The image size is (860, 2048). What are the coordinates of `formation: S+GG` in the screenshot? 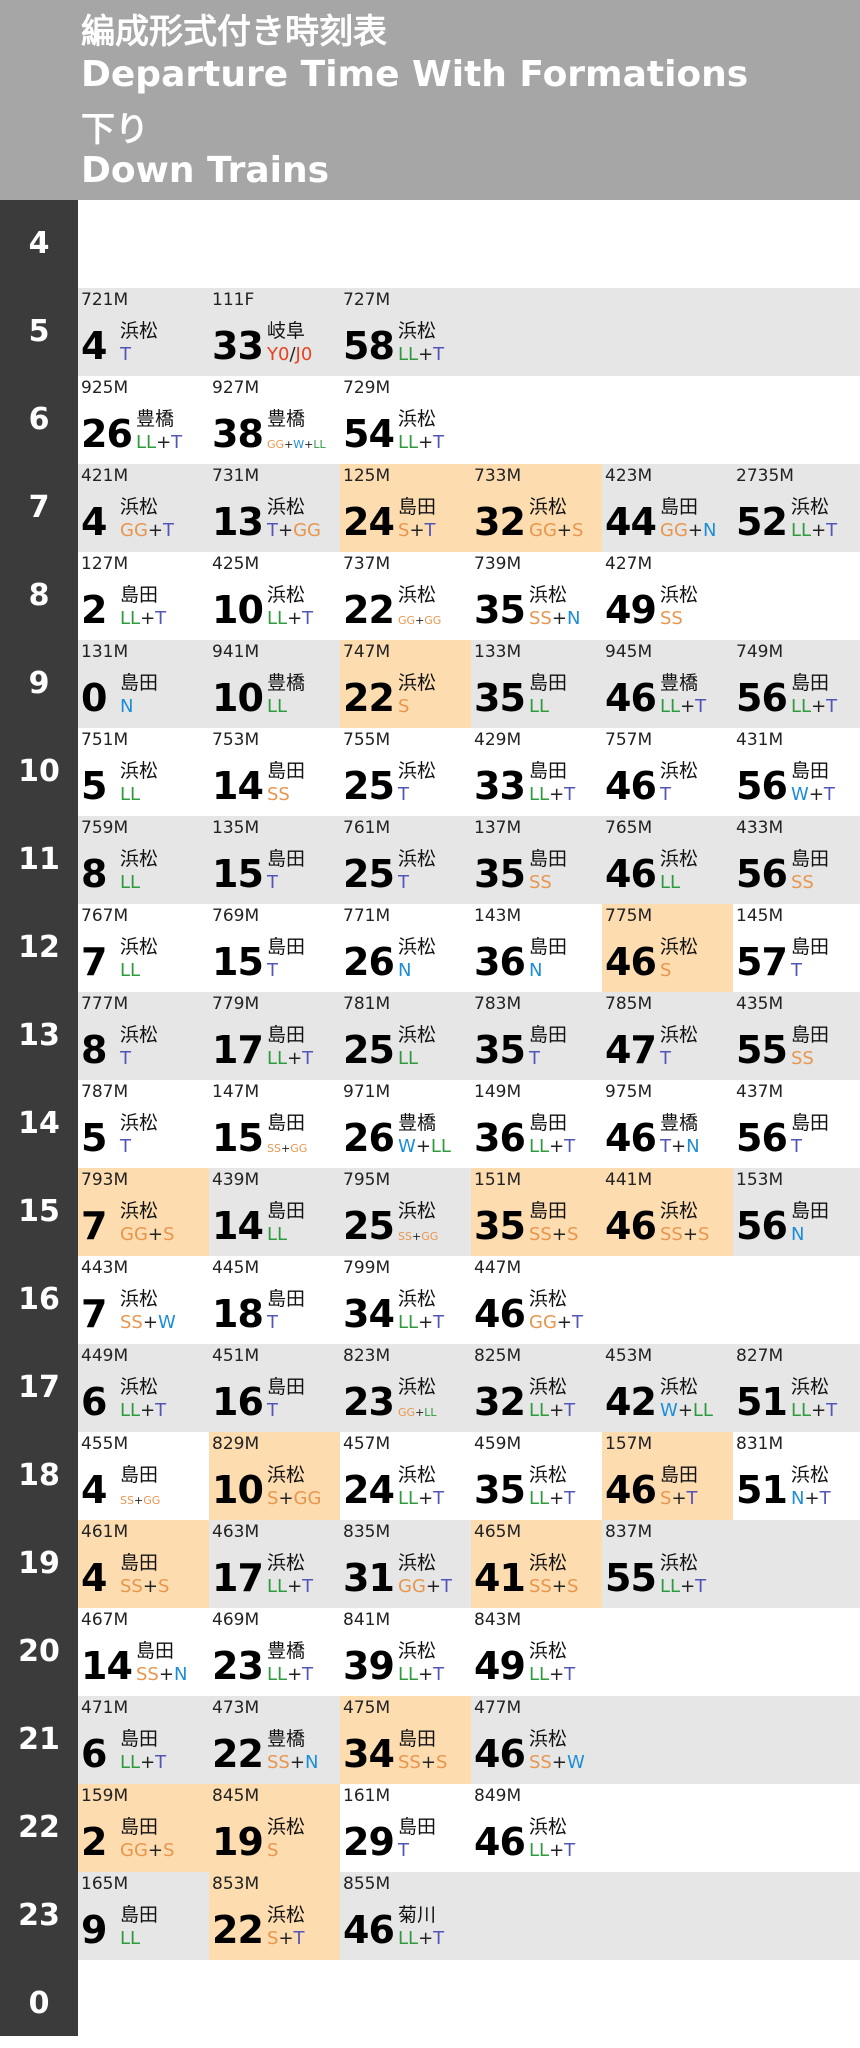 It's located at (294, 1498).